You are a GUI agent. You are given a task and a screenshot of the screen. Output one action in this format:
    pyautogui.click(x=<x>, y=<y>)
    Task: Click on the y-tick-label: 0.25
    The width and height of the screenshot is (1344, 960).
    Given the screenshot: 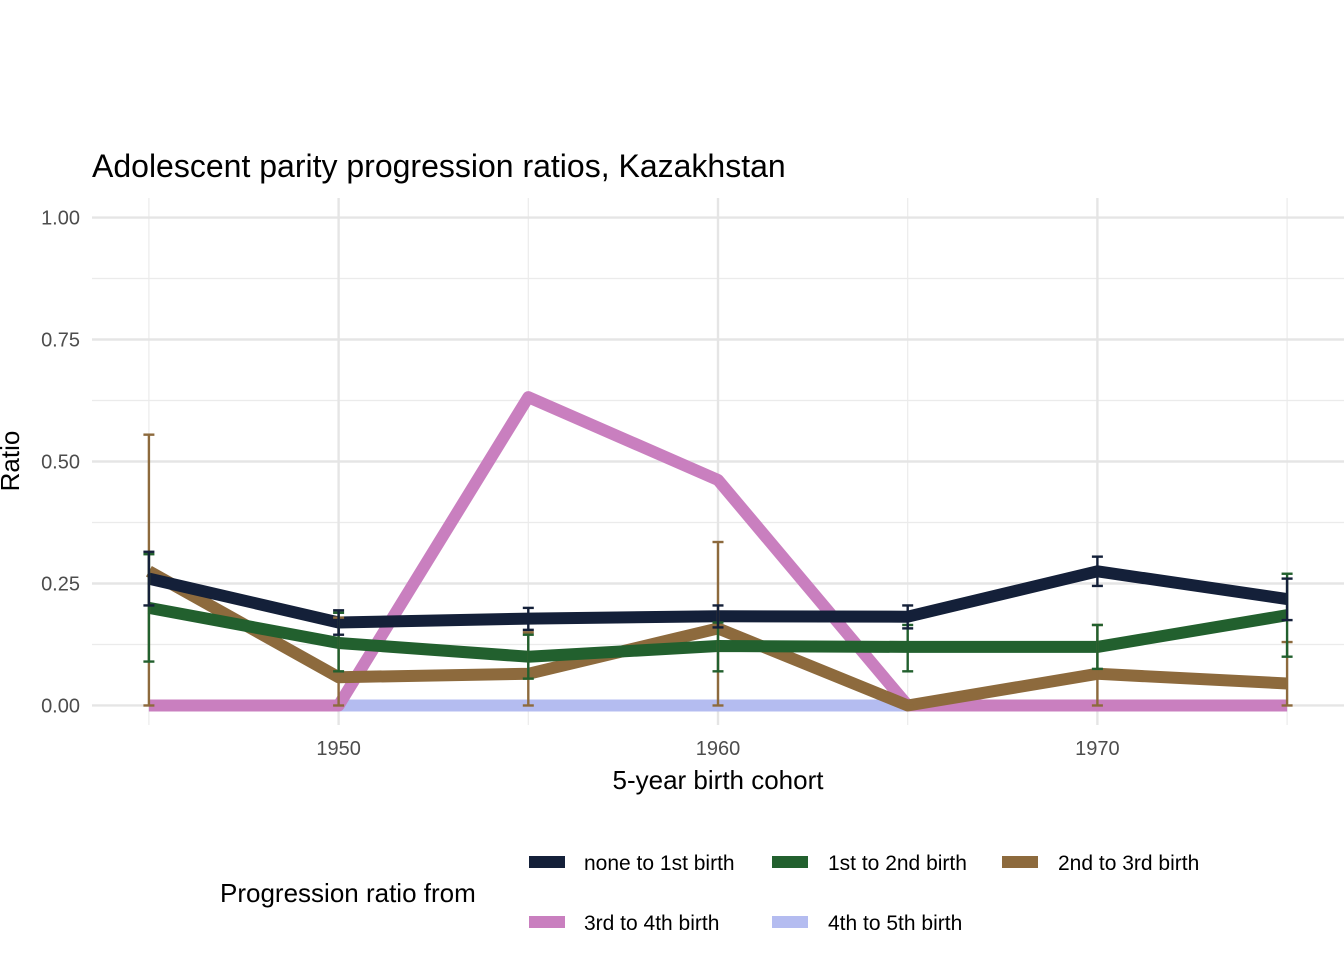 What is the action you would take?
    pyautogui.click(x=60, y=584)
    